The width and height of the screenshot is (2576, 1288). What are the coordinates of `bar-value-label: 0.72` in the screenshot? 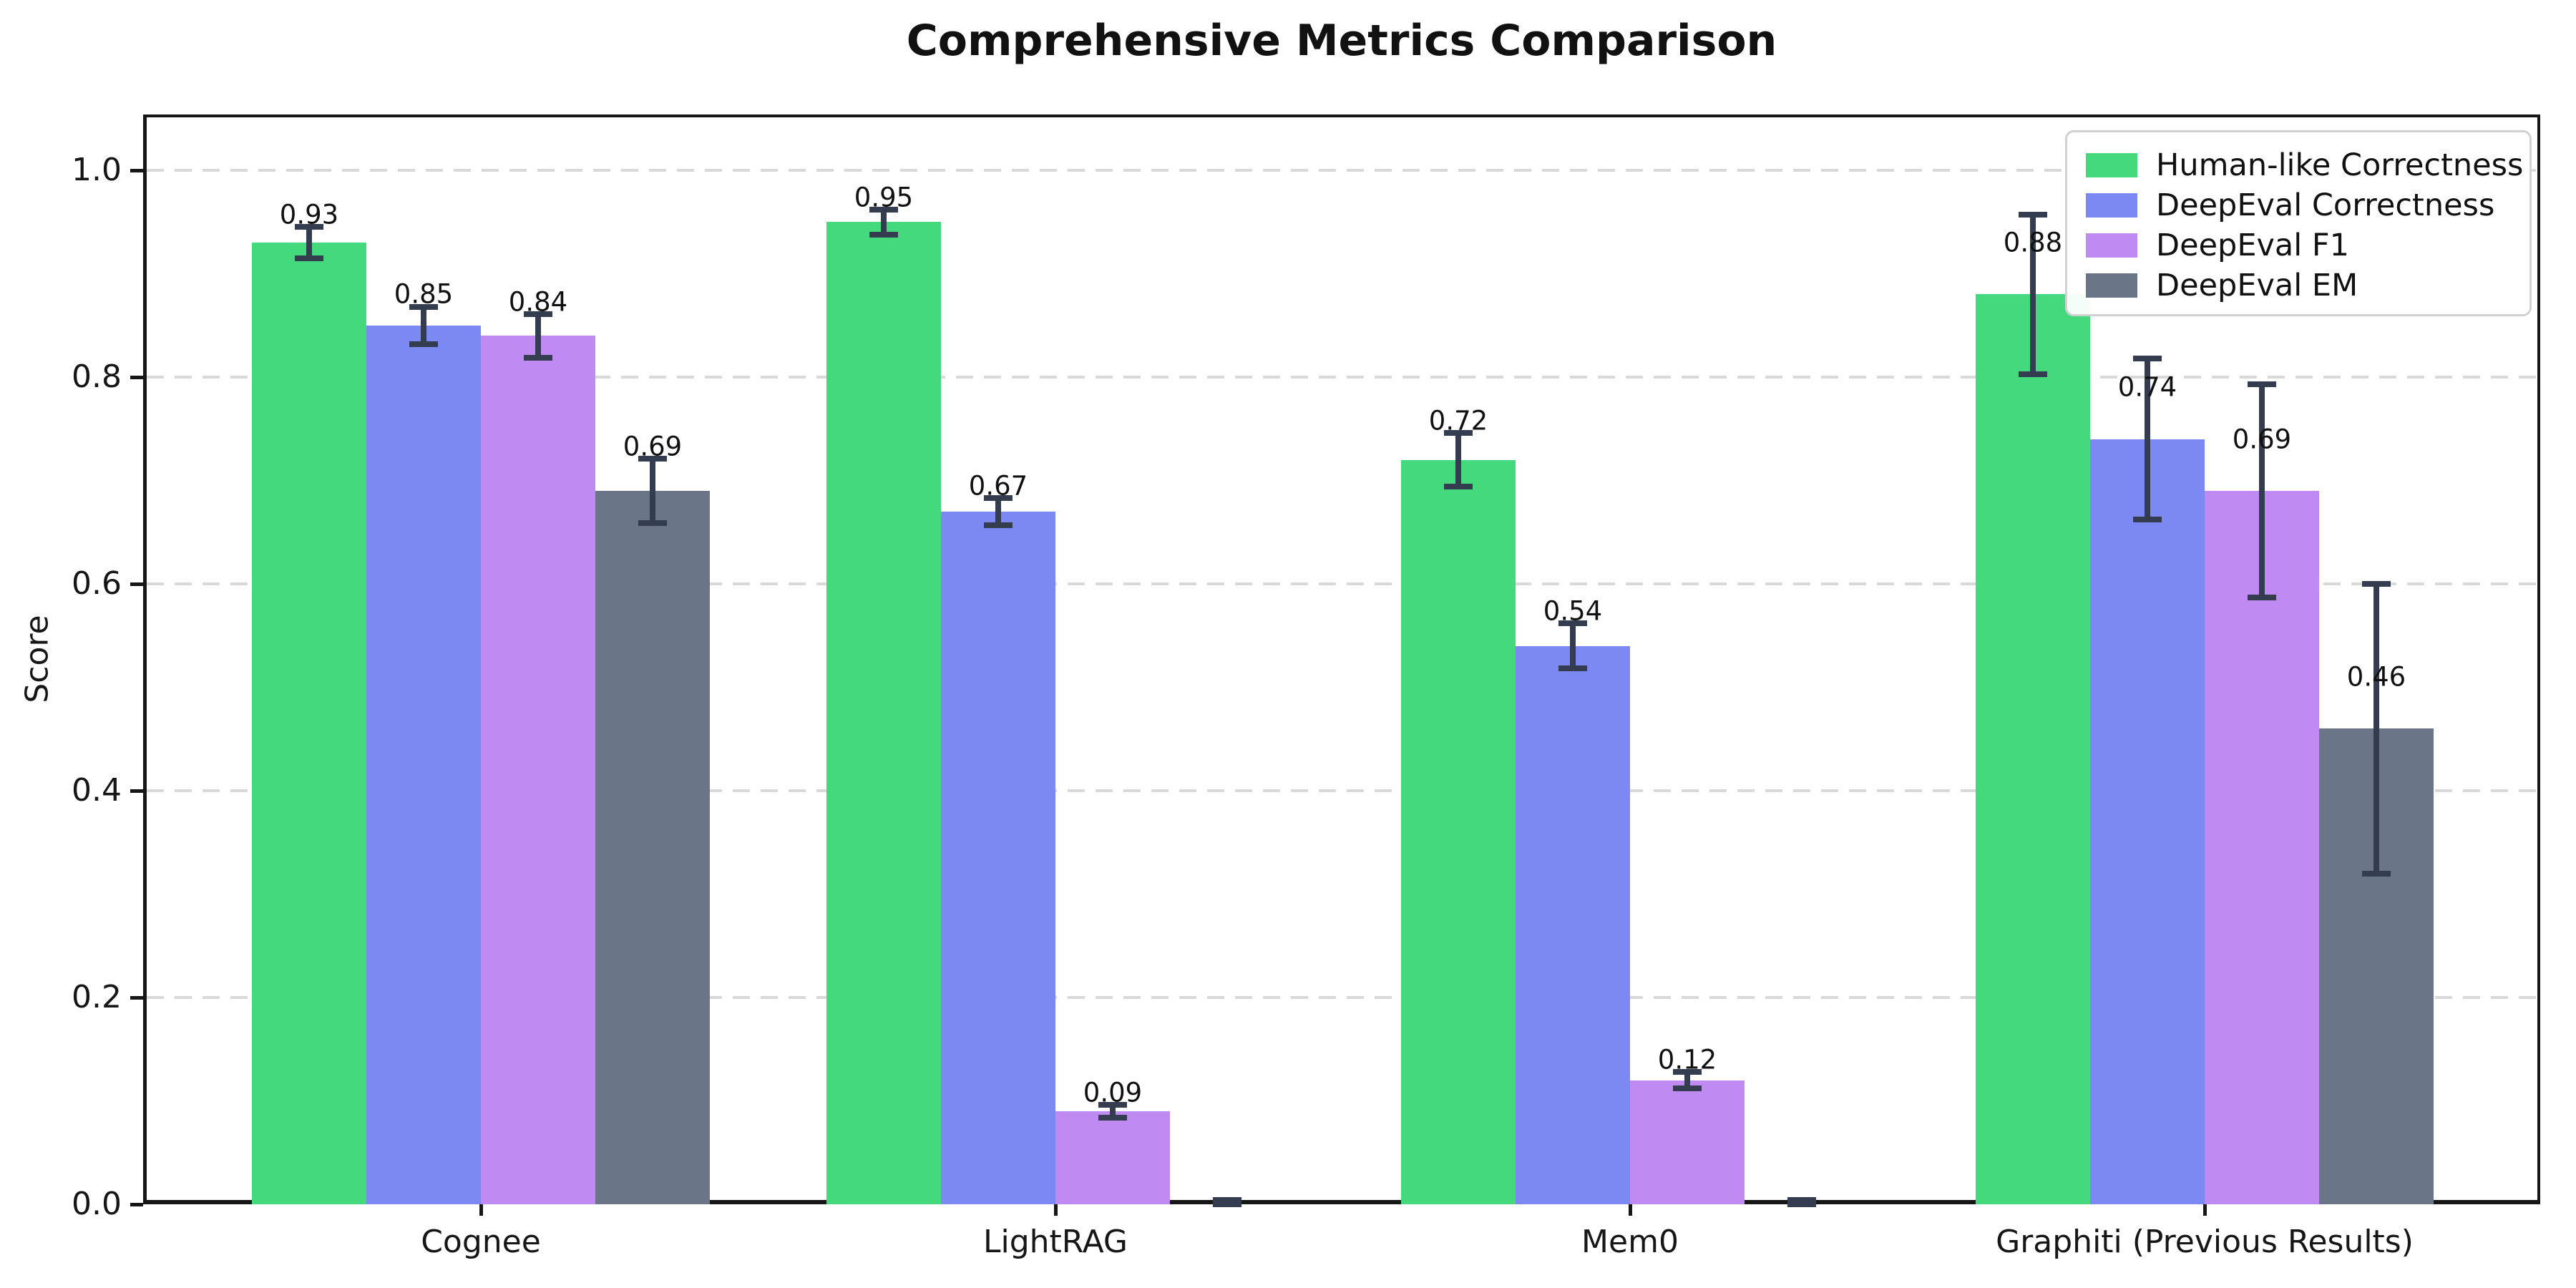 It's located at (1458, 420).